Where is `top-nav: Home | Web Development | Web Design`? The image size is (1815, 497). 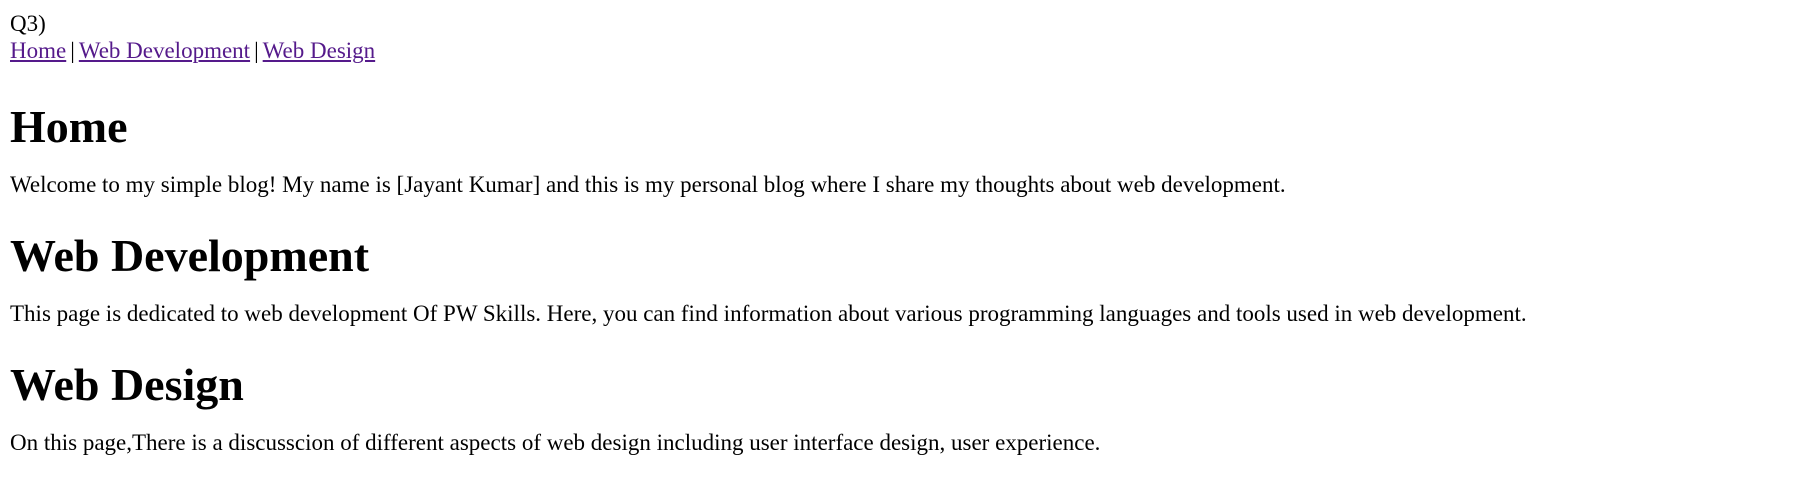 top-nav: Home | Web Development | Web Design is located at coordinates (907, 50).